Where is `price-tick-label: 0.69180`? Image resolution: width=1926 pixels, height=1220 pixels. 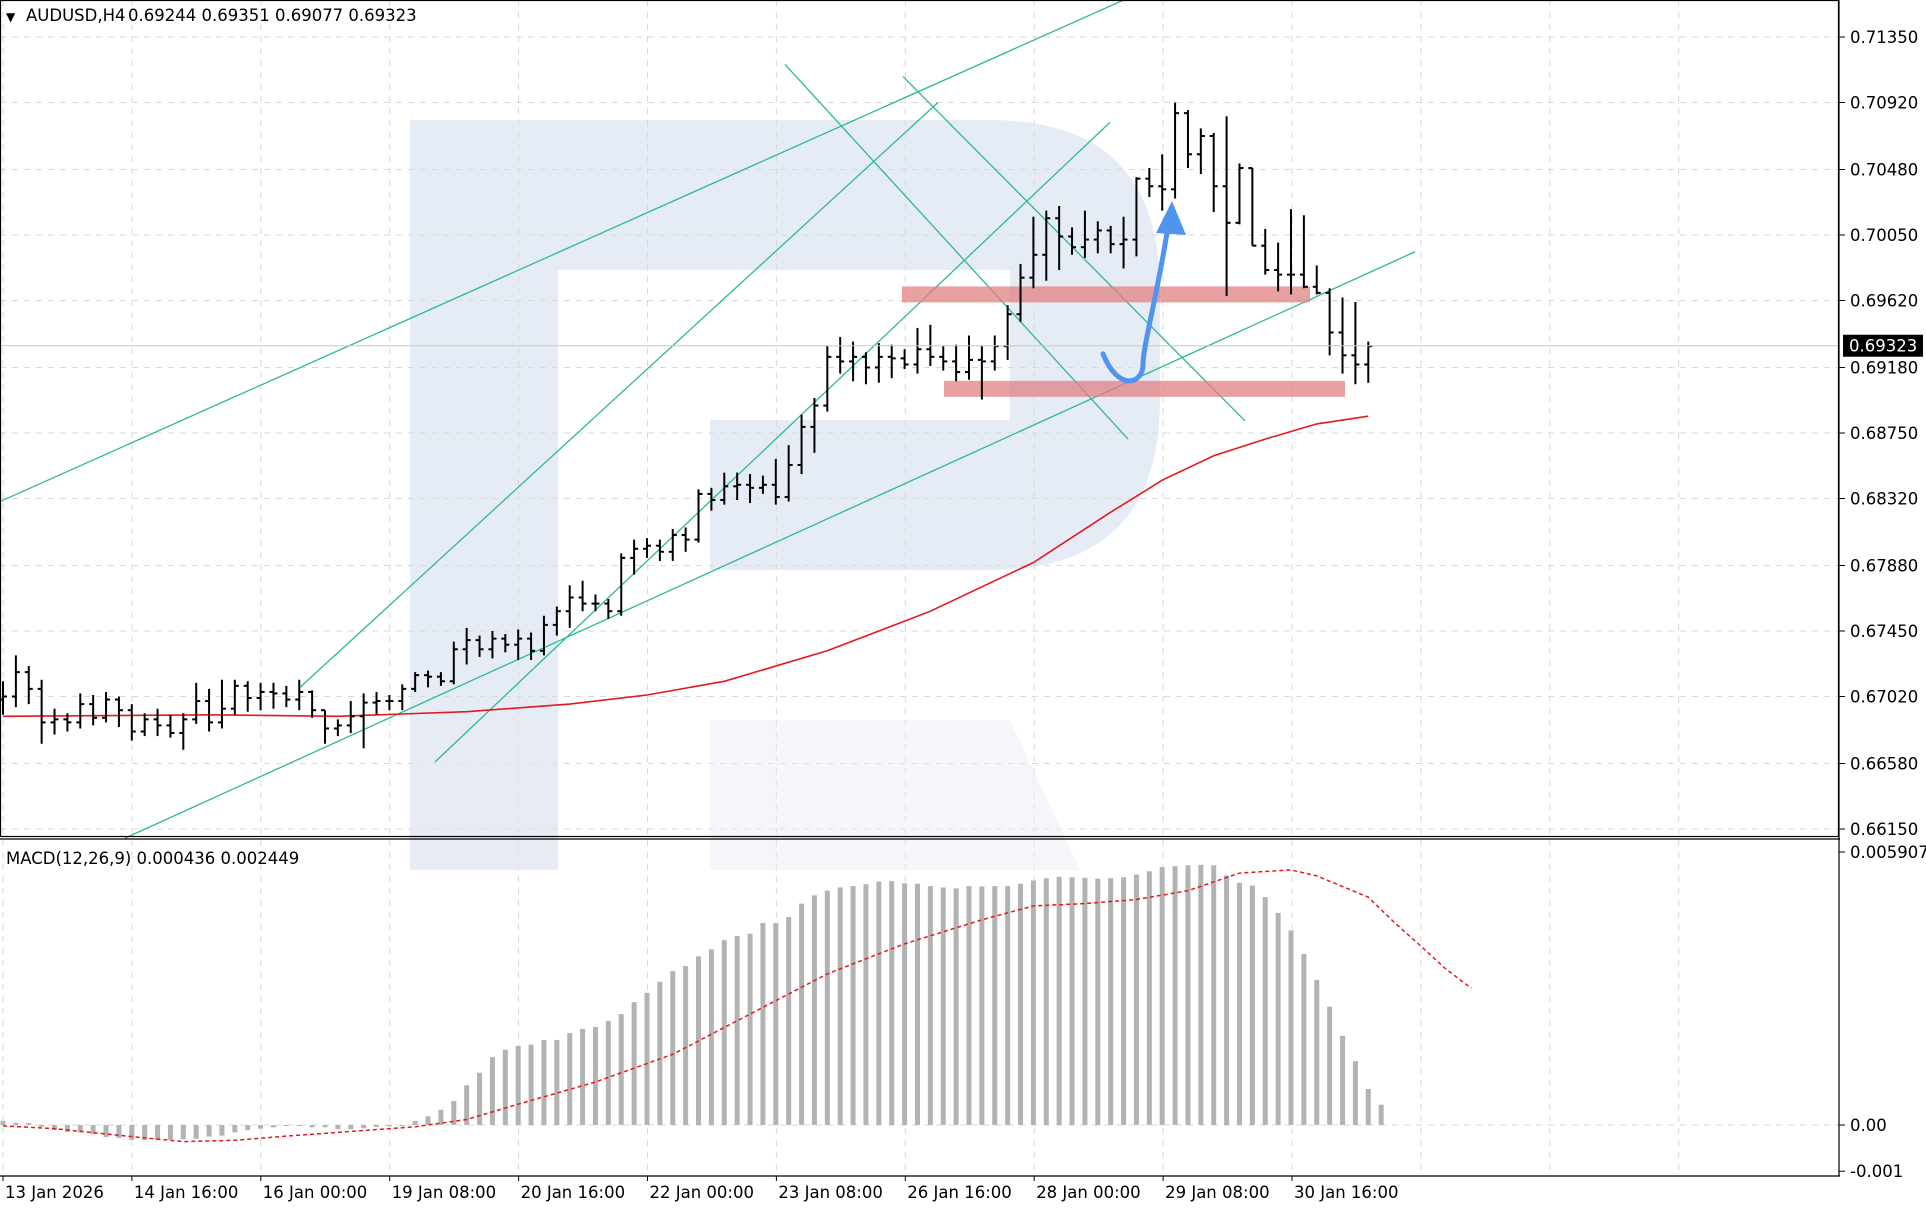 price-tick-label: 0.69180 is located at coordinates (1884, 368).